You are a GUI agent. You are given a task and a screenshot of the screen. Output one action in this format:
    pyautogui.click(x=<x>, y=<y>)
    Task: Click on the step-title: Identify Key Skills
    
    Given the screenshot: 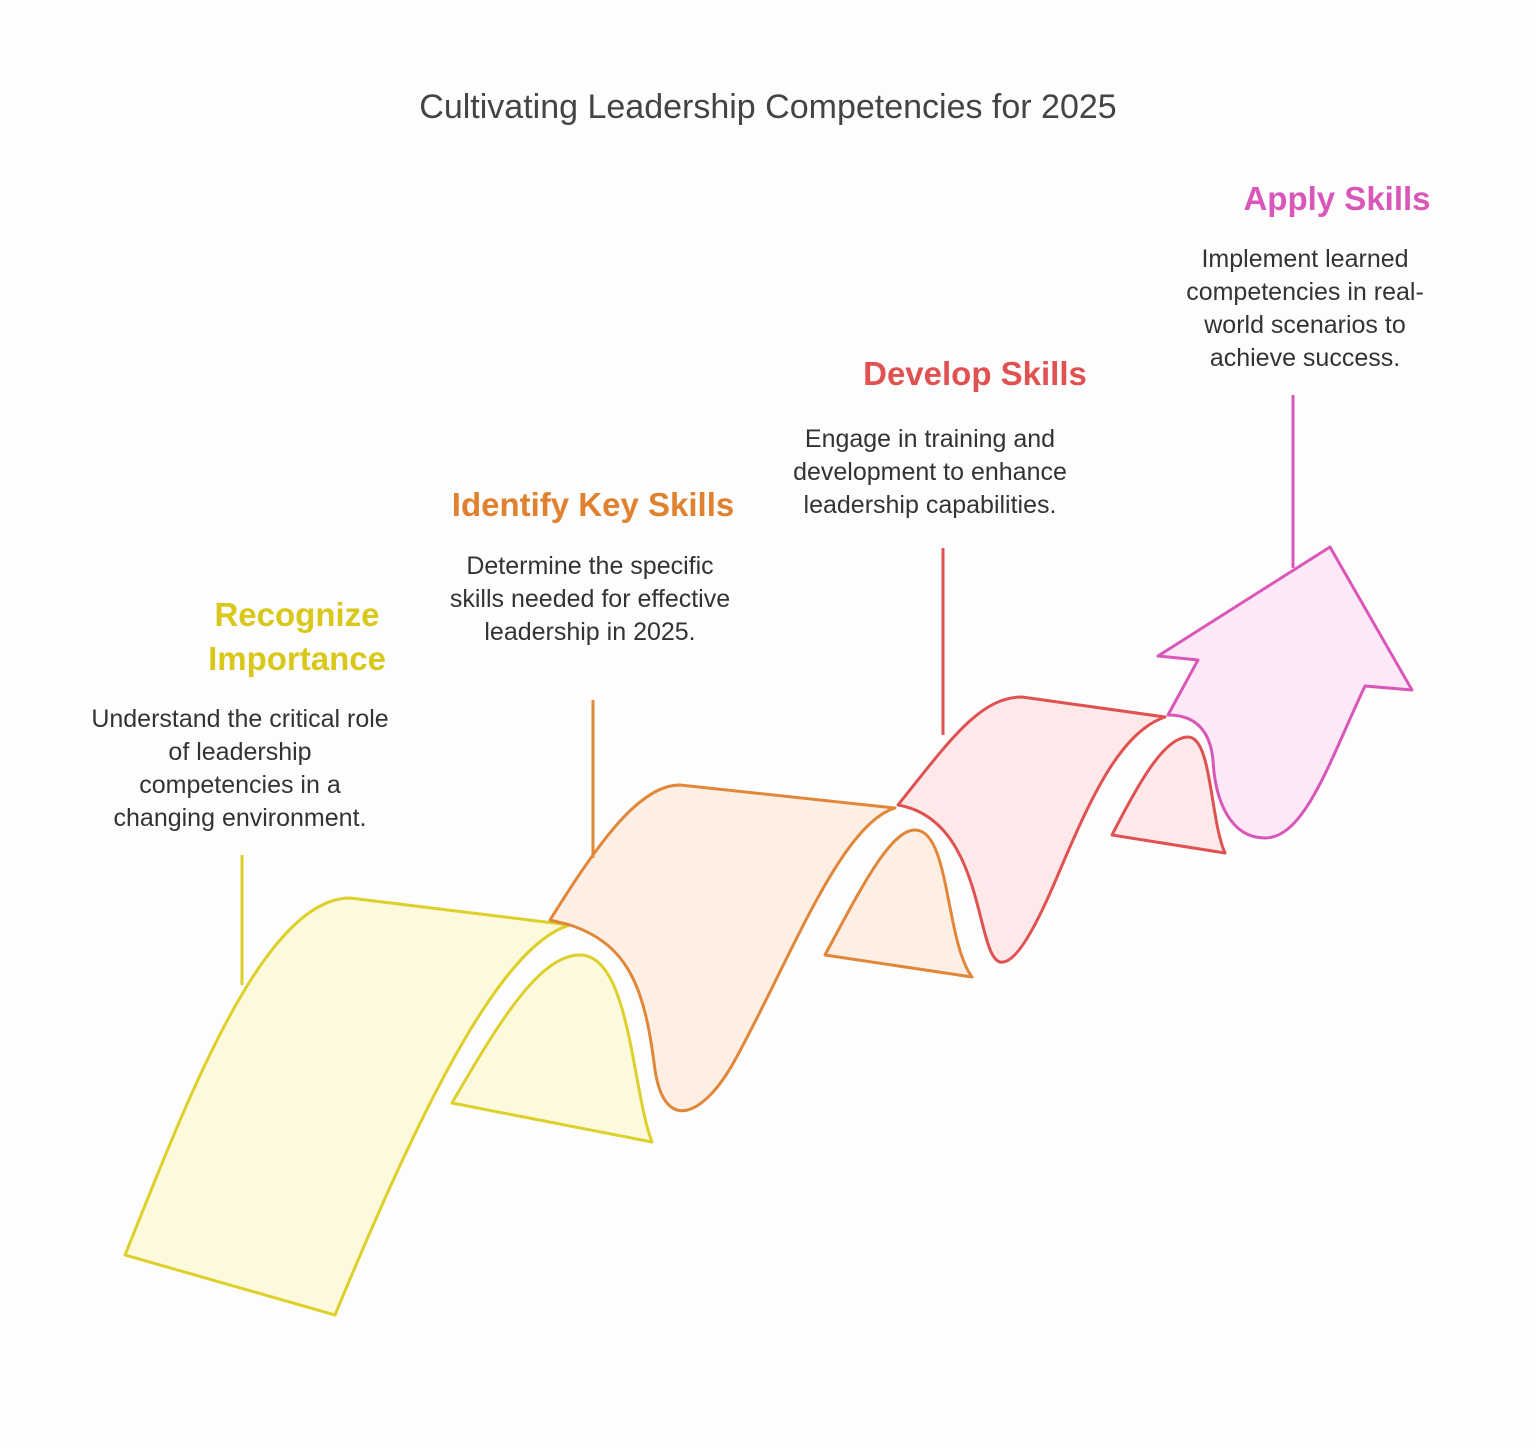 What is the action you would take?
    pyautogui.click(x=593, y=504)
    